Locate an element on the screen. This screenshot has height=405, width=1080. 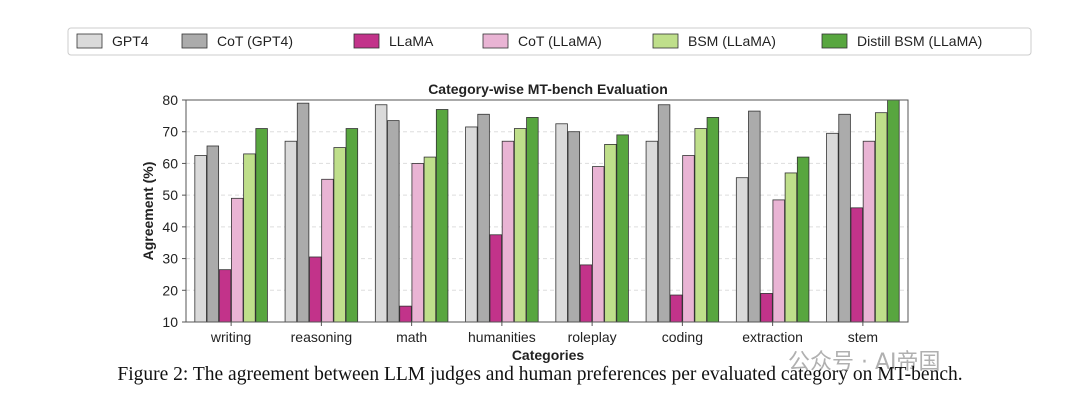
legend-label-0: GPT4 is located at coordinates (130, 41).